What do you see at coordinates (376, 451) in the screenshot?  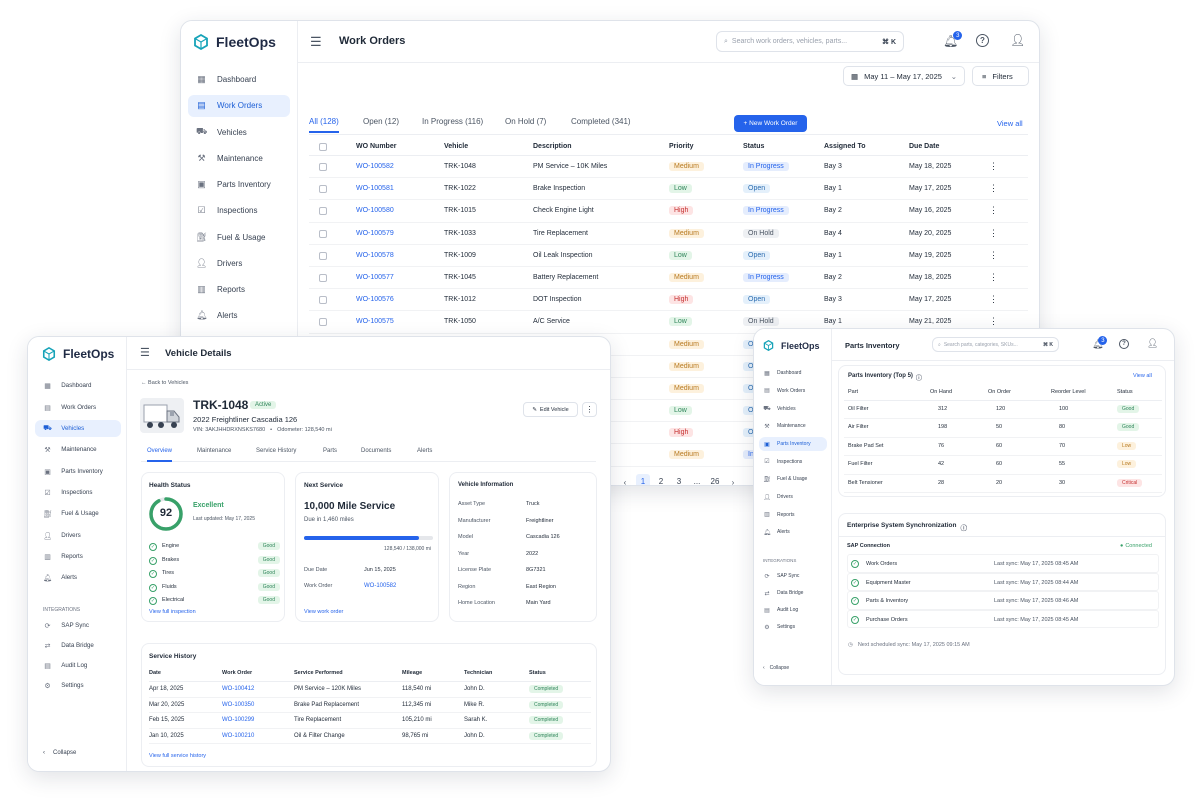 I see `tab-documents: Documents` at bounding box center [376, 451].